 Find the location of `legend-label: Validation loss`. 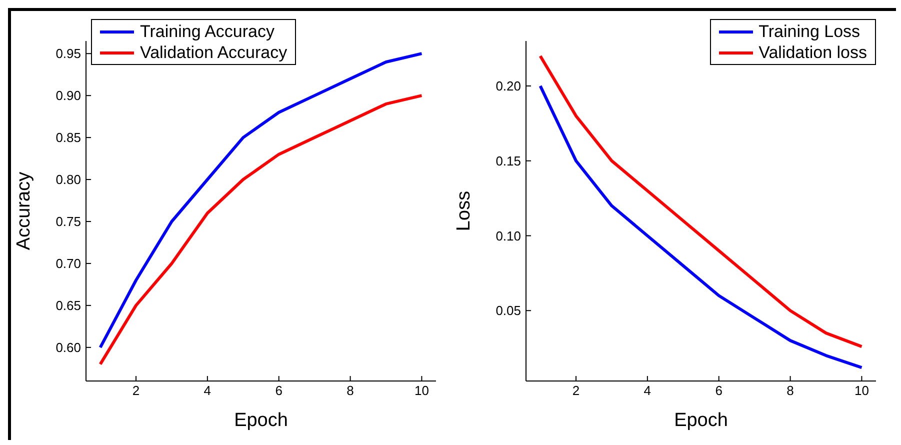

legend-label: Validation loss is located at coordinates (812, 52).